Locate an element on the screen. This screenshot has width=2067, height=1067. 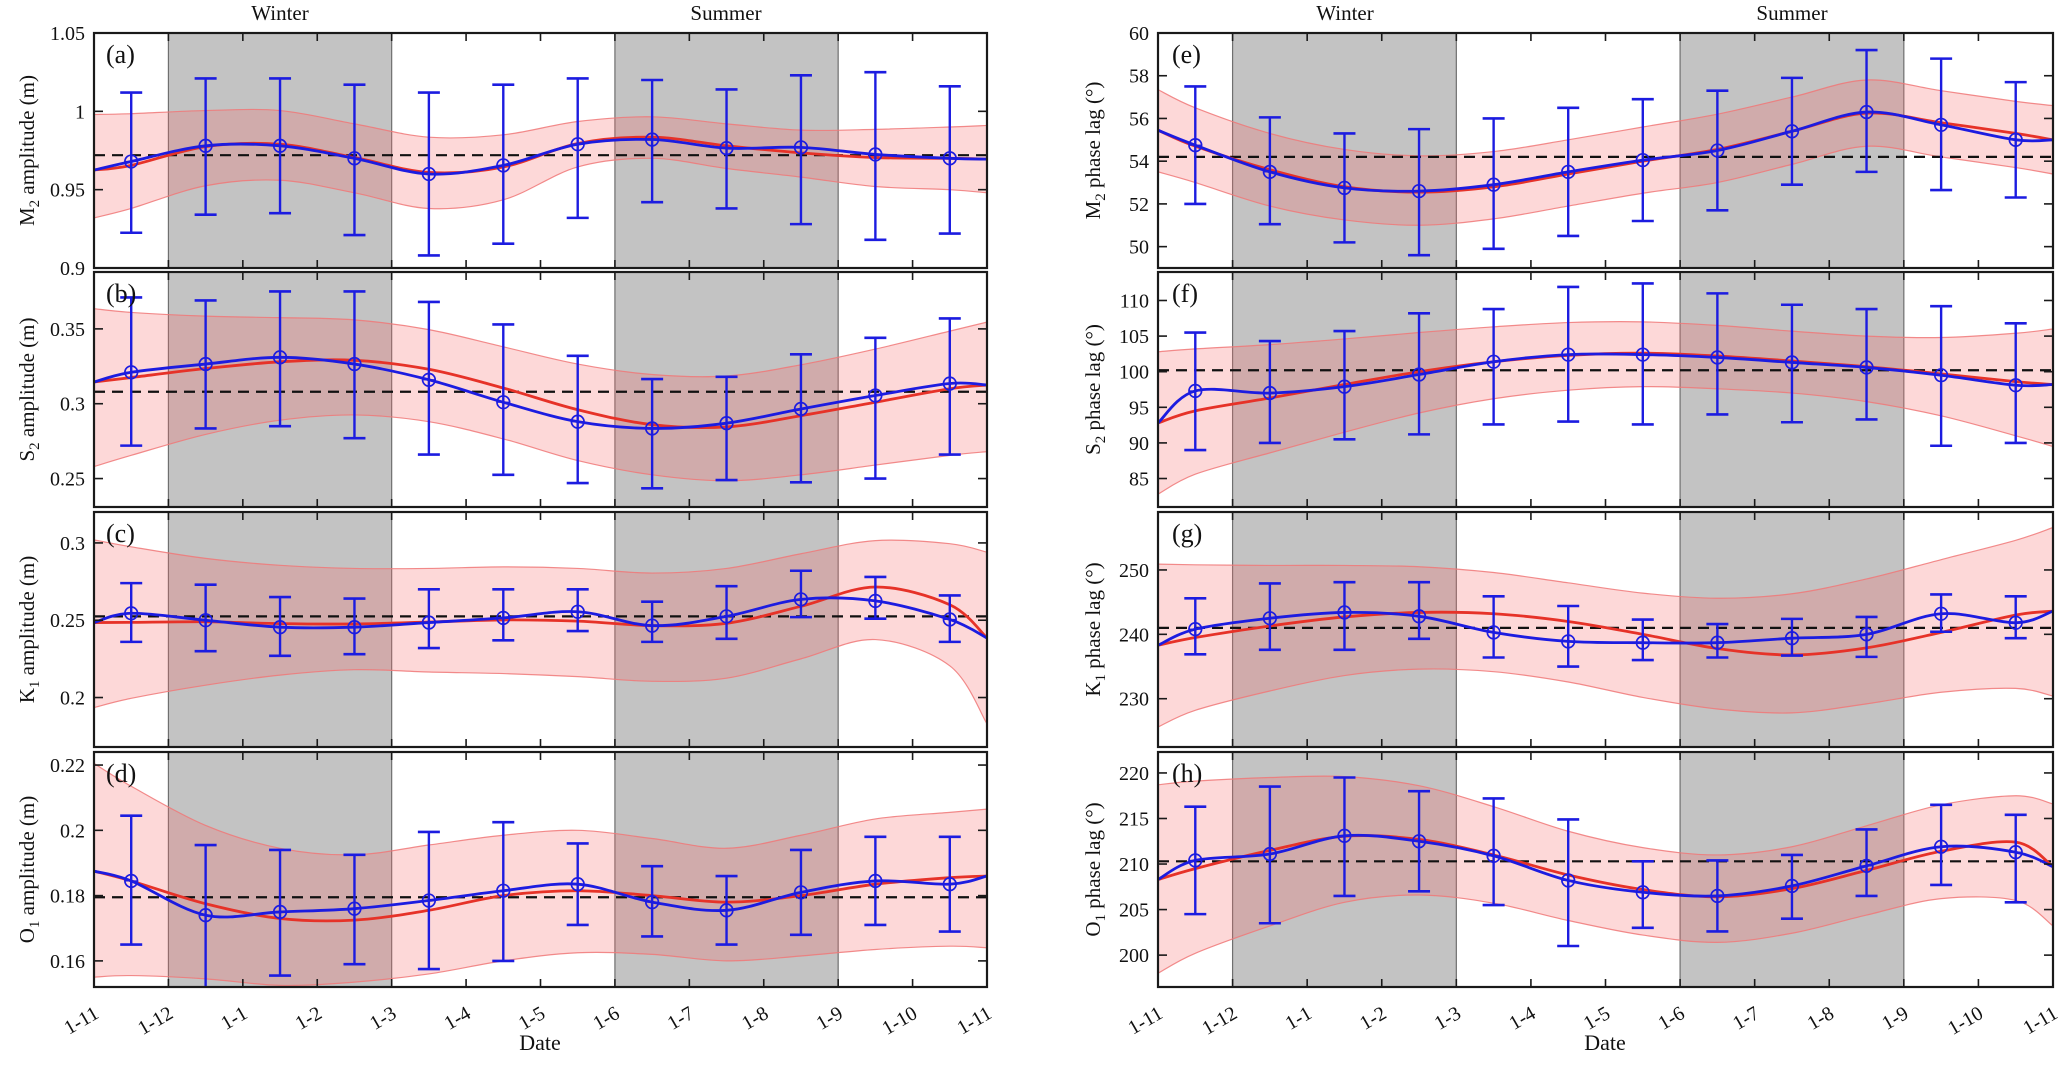
svg-text: 1.05 is located at coordinates (67, 34).